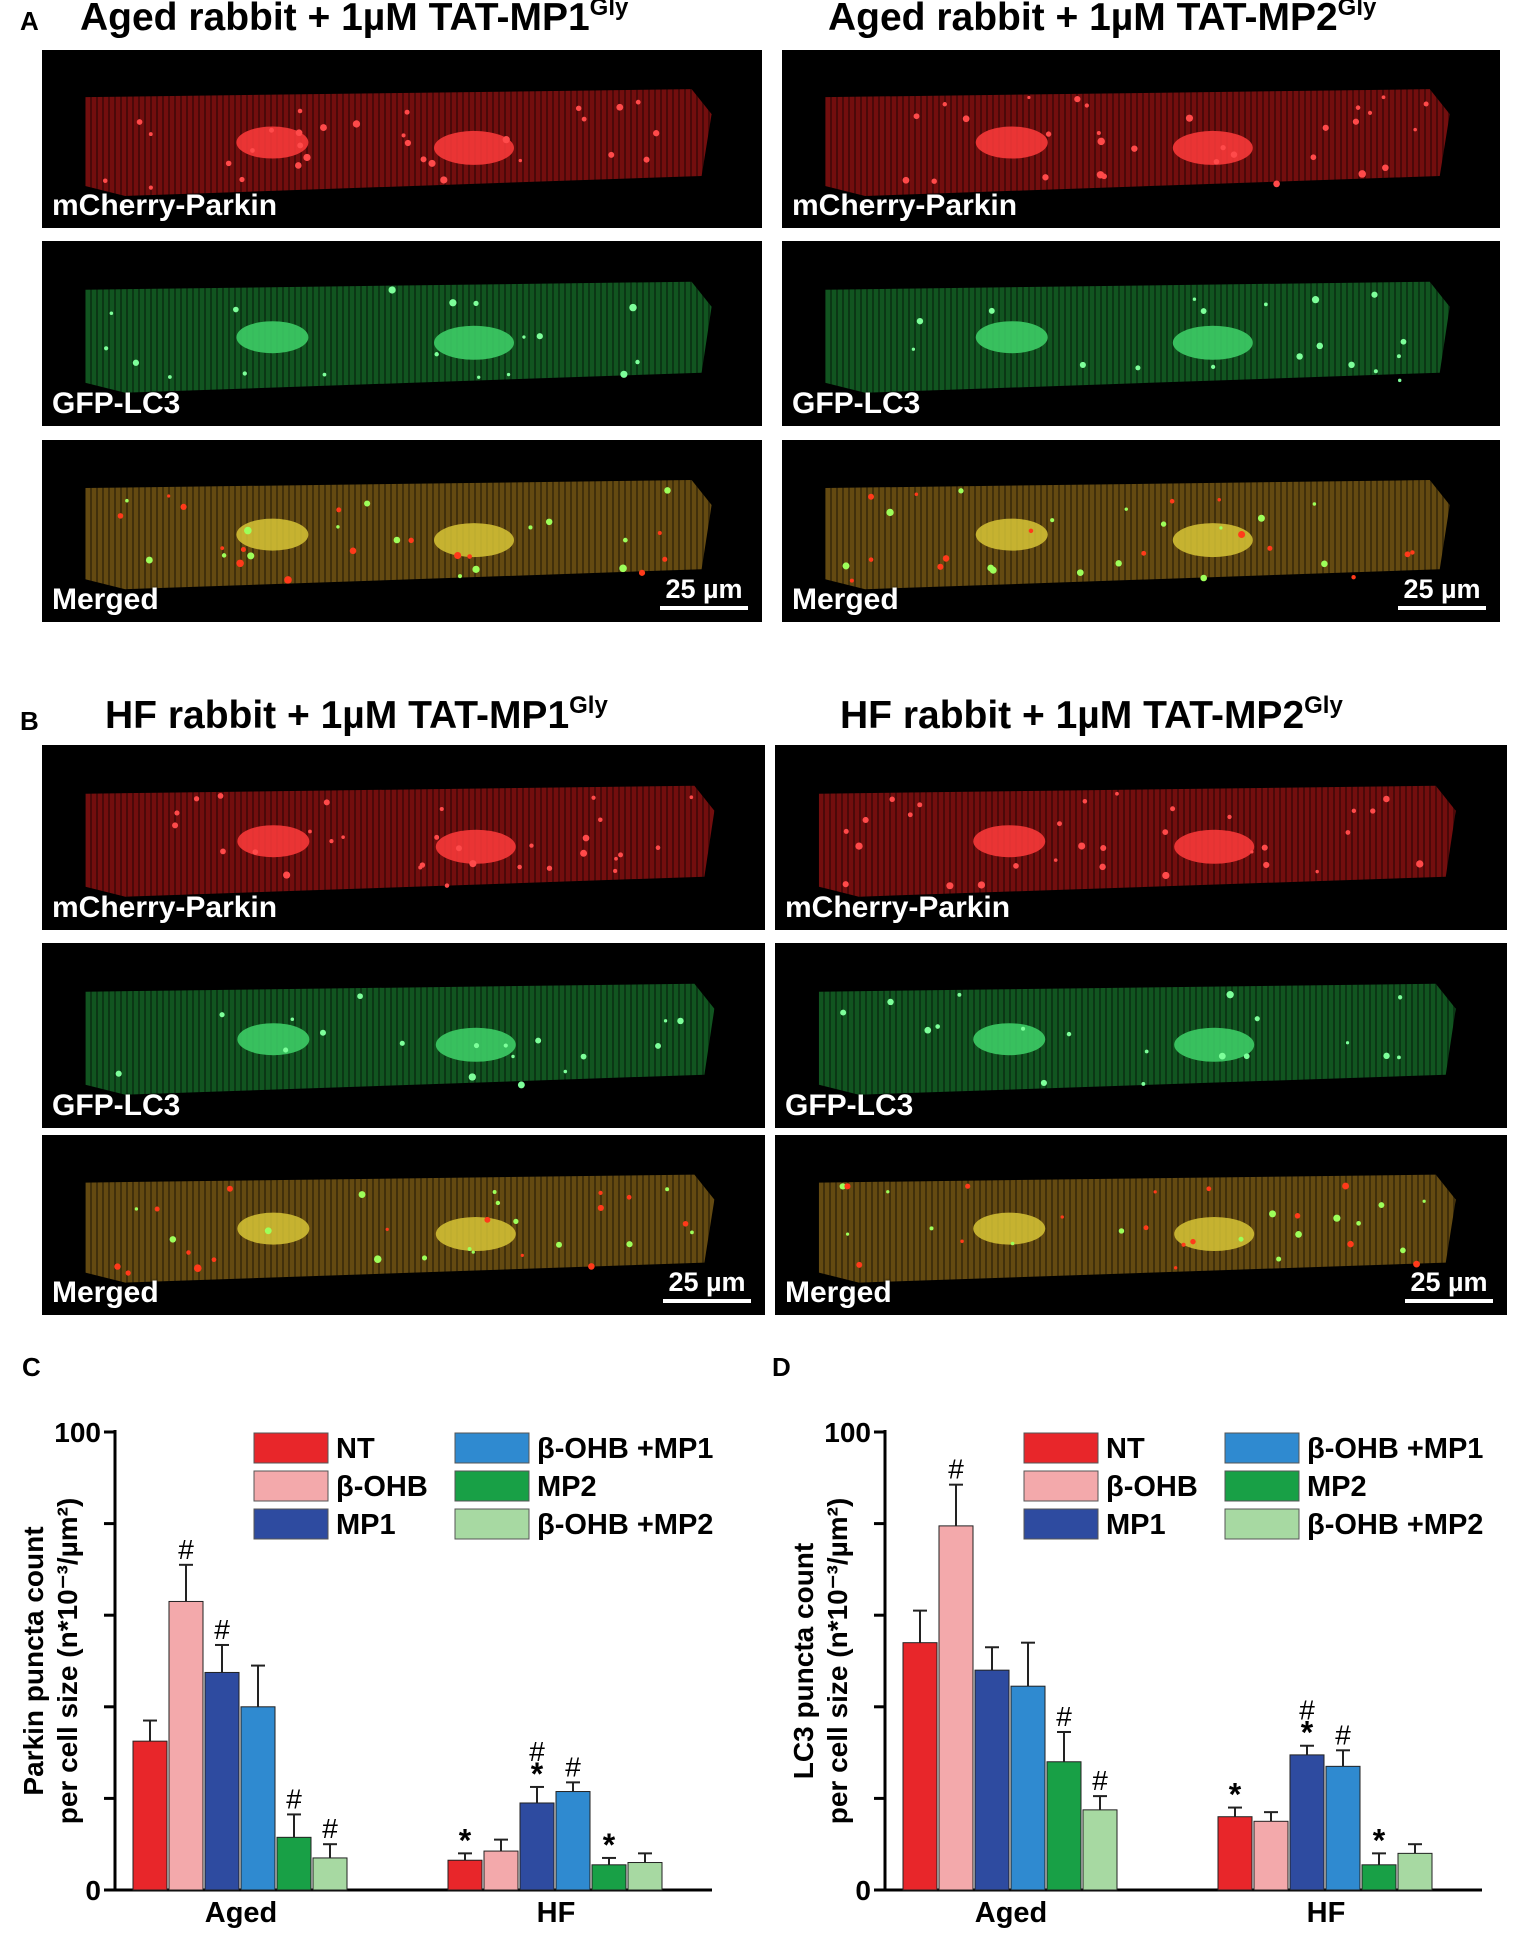 Image resolution: width=1535 pixels, height=1935 pixels. Describe the element at coordinates (556, 1913) in the screenshot. I see `x-category-label: HF` at that location.